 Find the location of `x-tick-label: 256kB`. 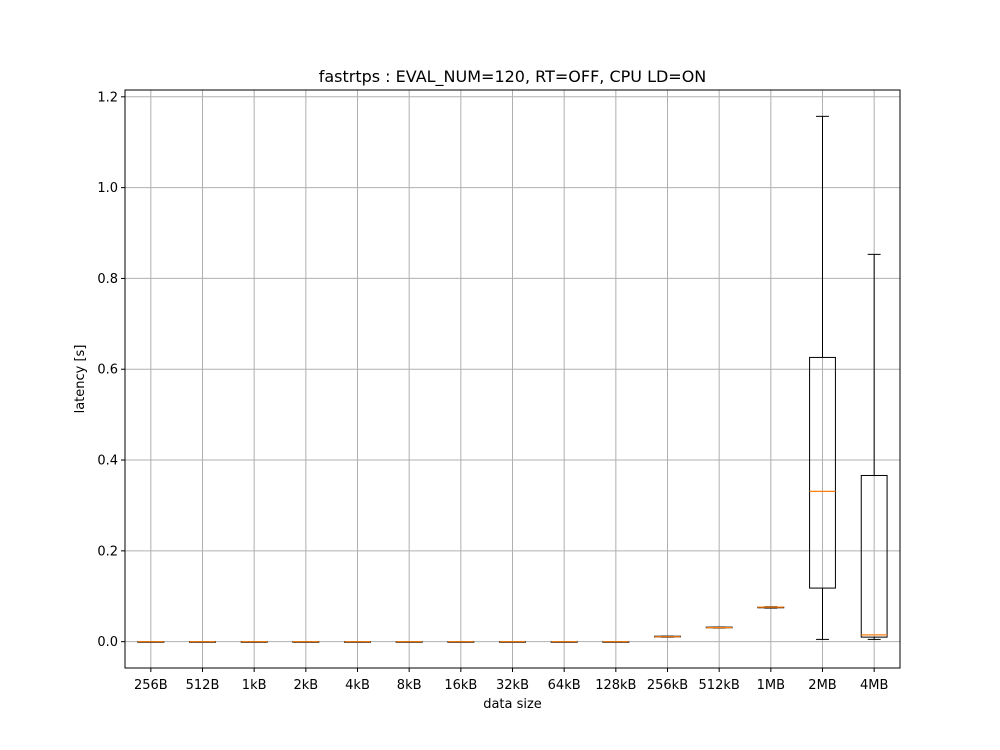

x-tick-label: 256kB is located at coordinates (667, 685).